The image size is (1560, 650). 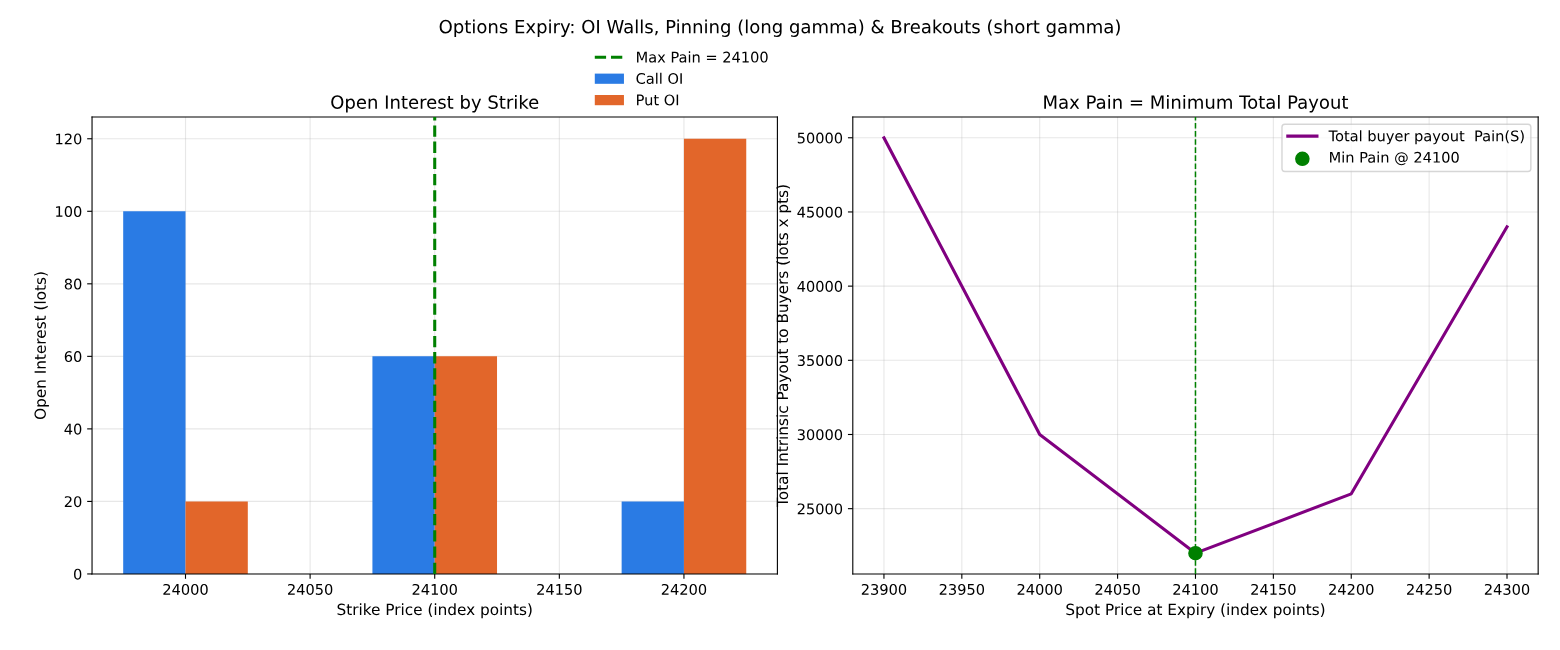 What do you see at coordinates (659, 78) in the screenshot?
I see `legend-label: Call OI` at bounding box center [659, 78].